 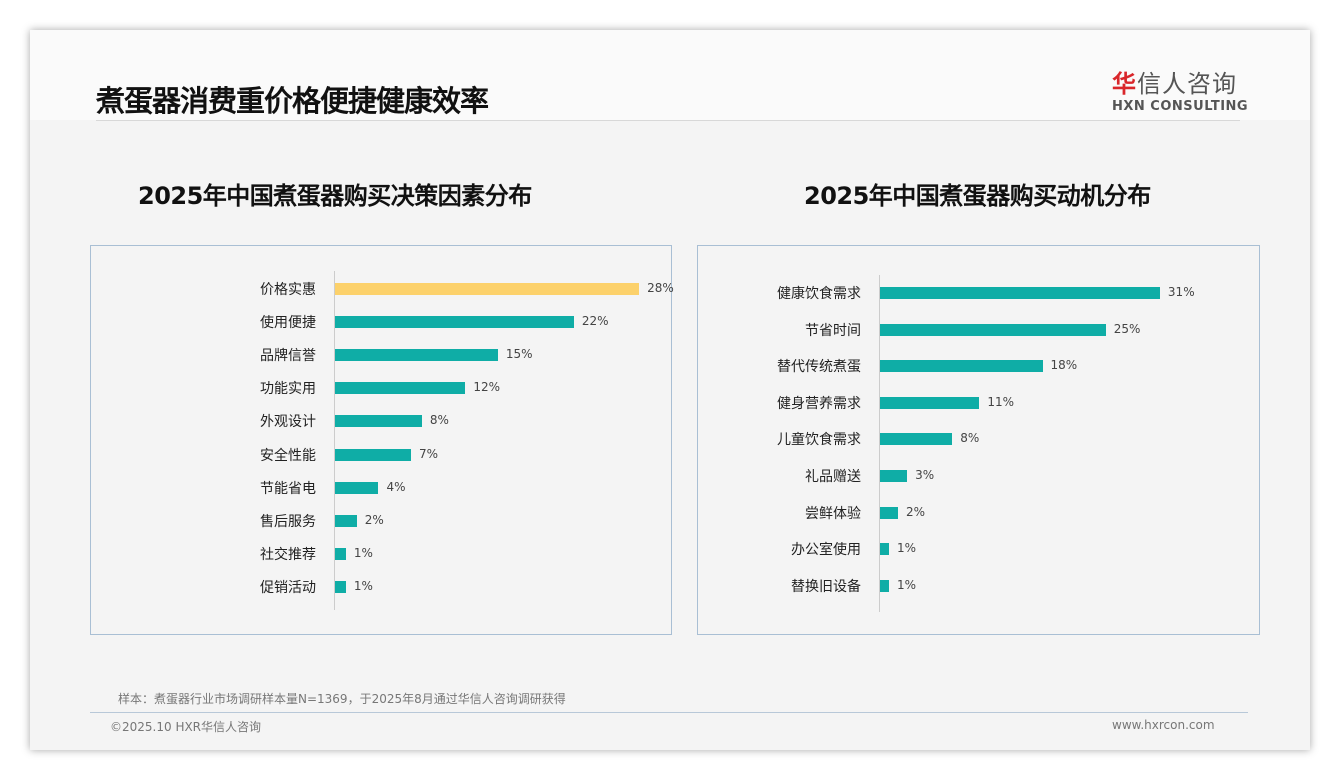 What do you see at coordinates (826, 550) in the screenshot?
I see `category-label: 办公室使用` at bounding box center [826, 550].